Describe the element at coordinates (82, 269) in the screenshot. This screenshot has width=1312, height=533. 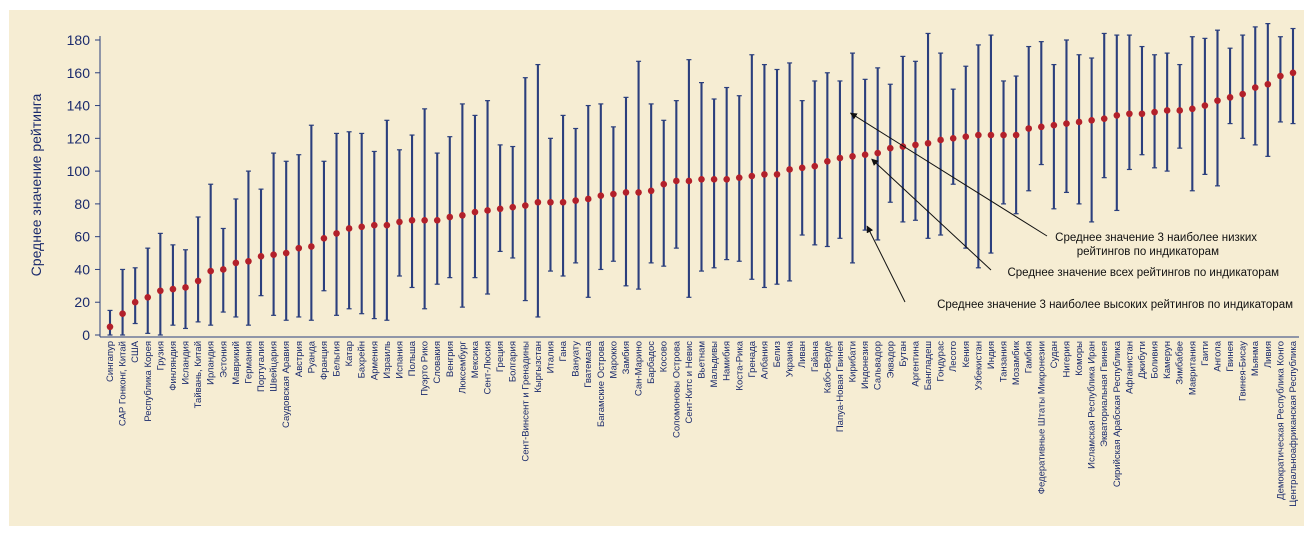
I see `y-tick-label: 40` at that location.